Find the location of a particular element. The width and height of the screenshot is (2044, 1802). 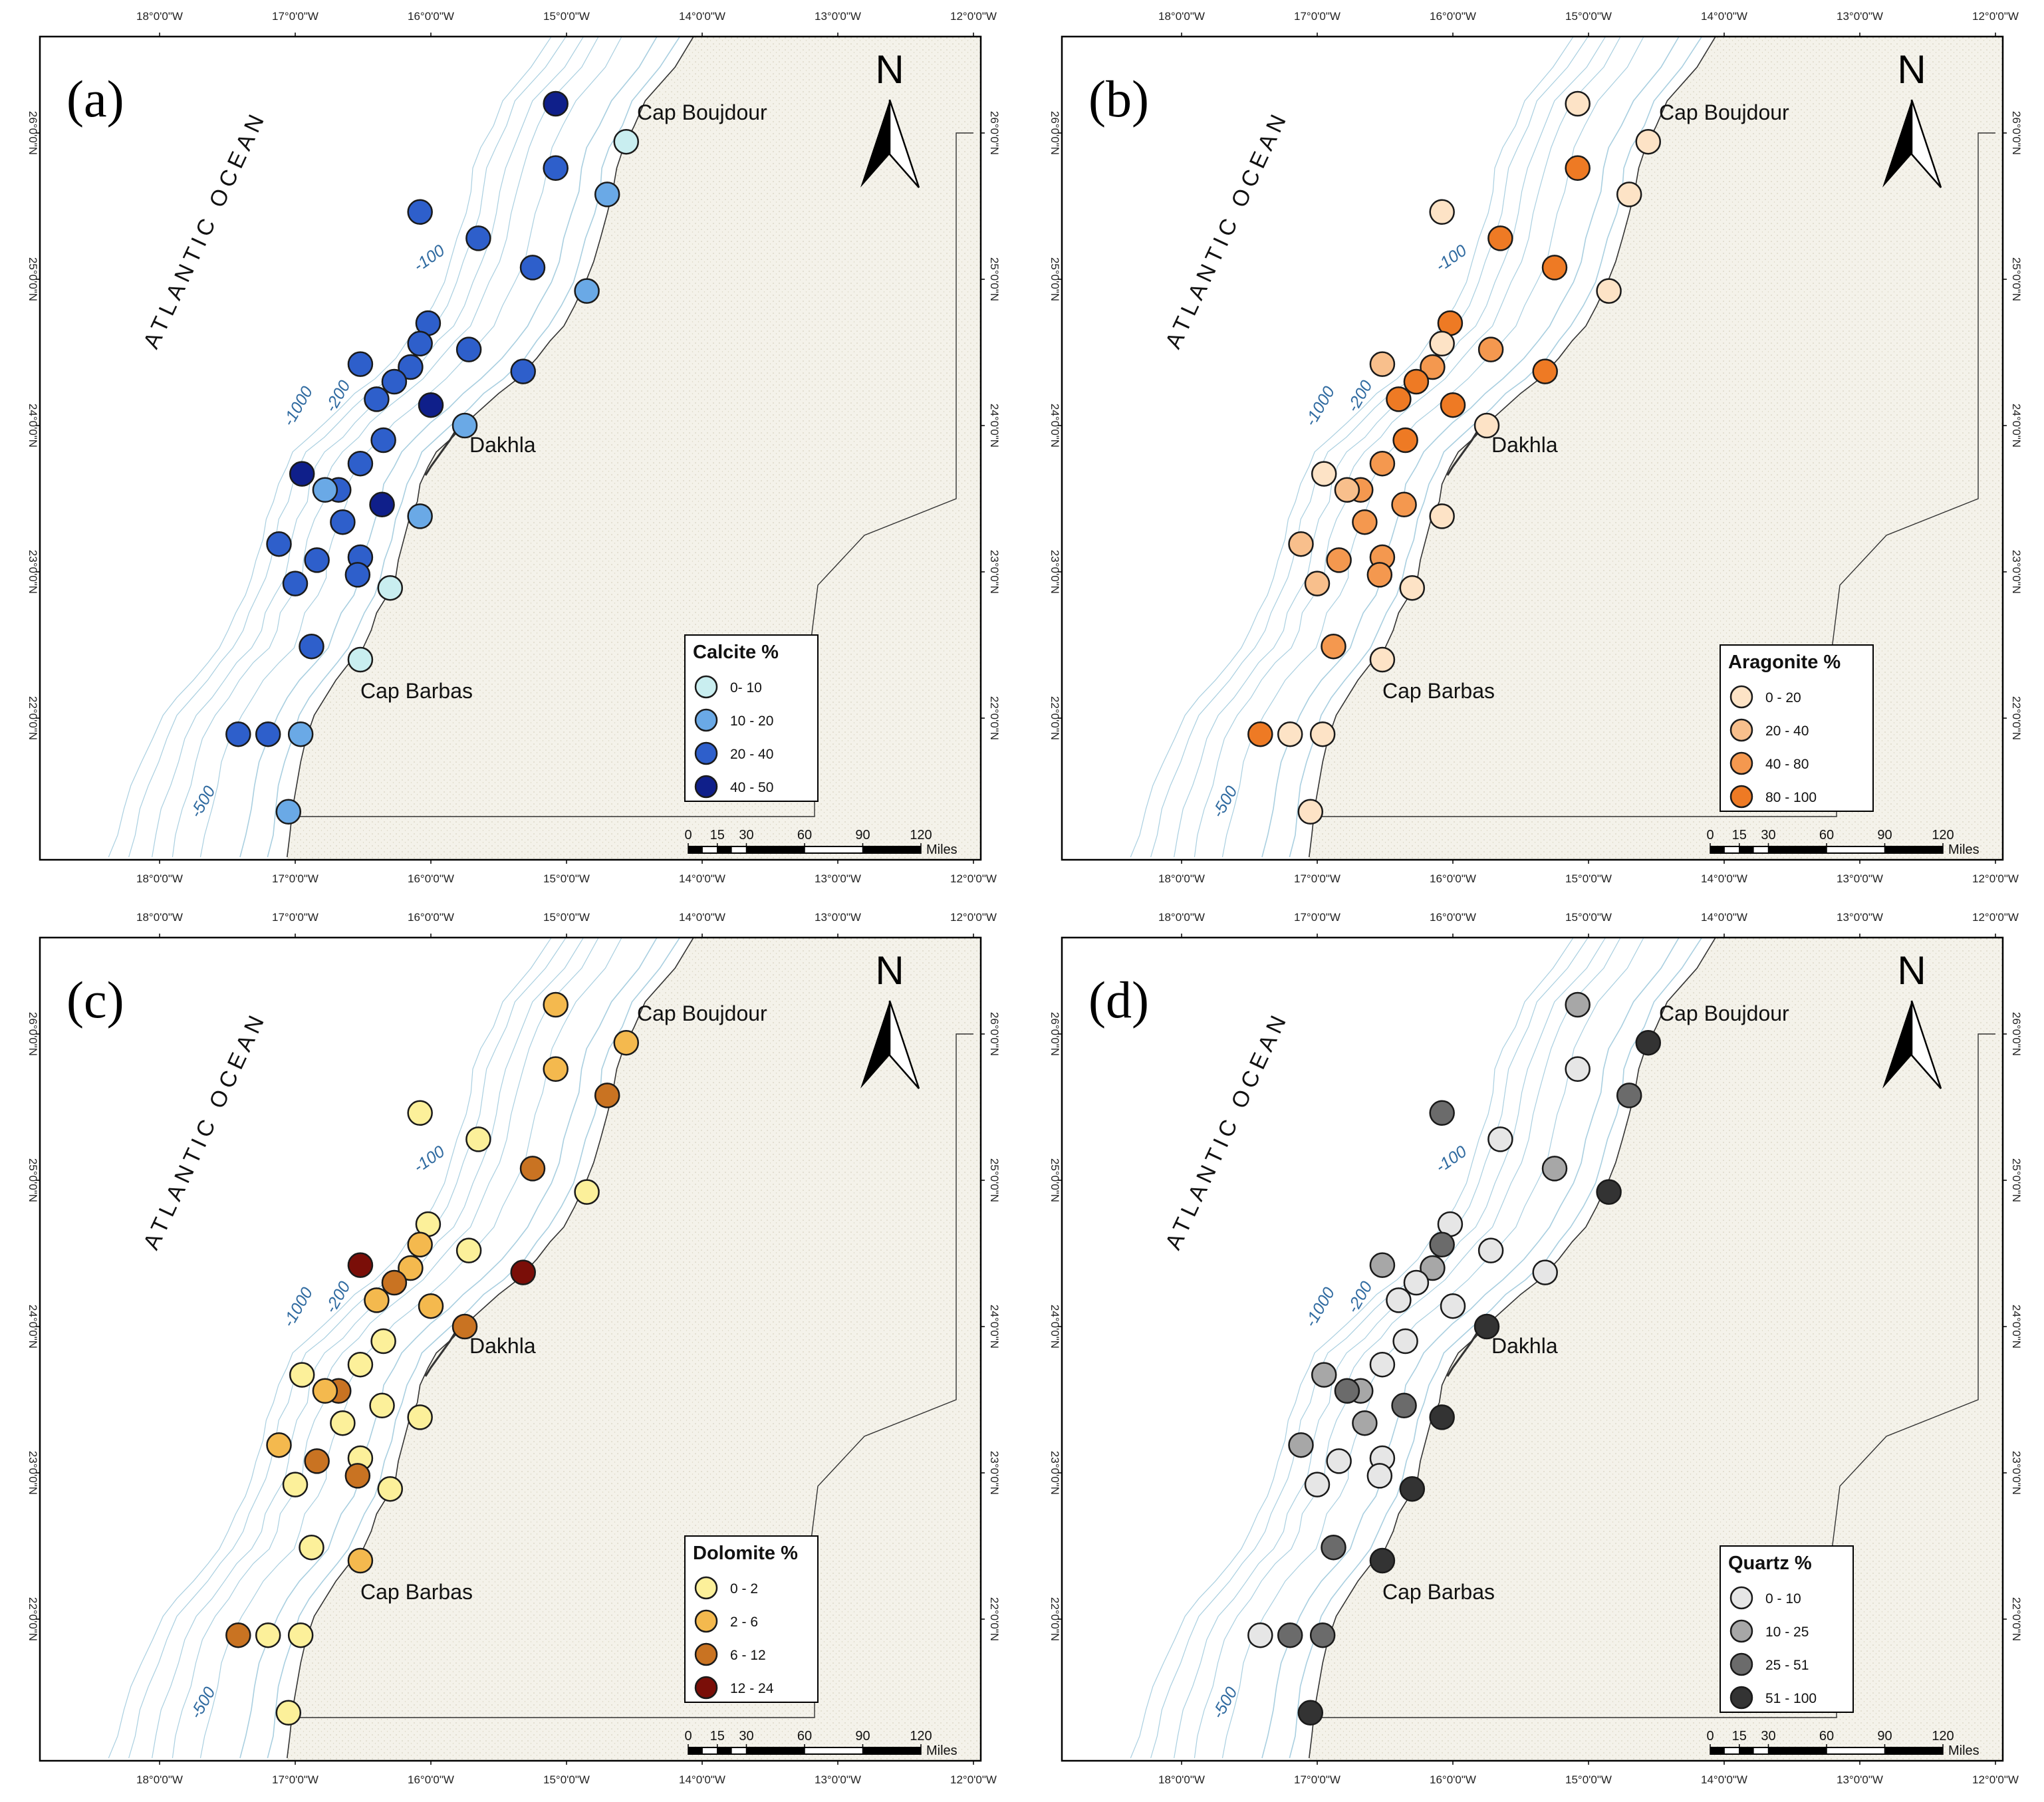

legend: Quartz % 0 - 10 10 - 25 25 - 51 51 - 100 is located at coordinates (1787, 1629).